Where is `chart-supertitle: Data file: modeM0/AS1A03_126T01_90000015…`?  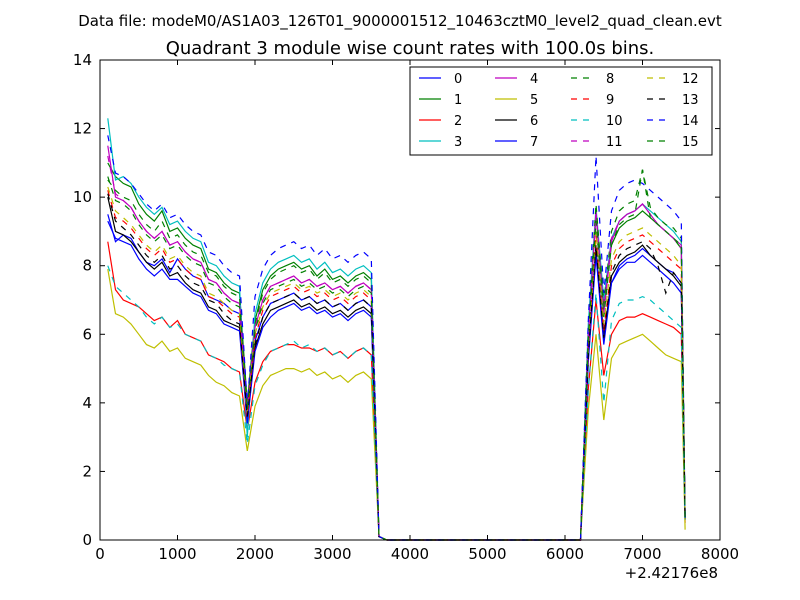 chart-supertitle: Data file: modeM0/AS1A03_126T01_90000015… is located at coordinates (400, 21).